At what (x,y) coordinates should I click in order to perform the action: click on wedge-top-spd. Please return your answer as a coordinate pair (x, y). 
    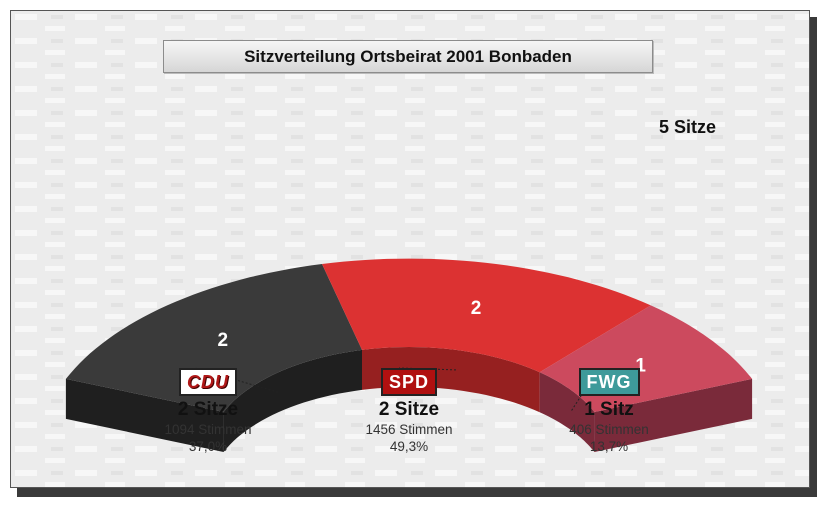
    Looking at the image, I should click on (486, 315).